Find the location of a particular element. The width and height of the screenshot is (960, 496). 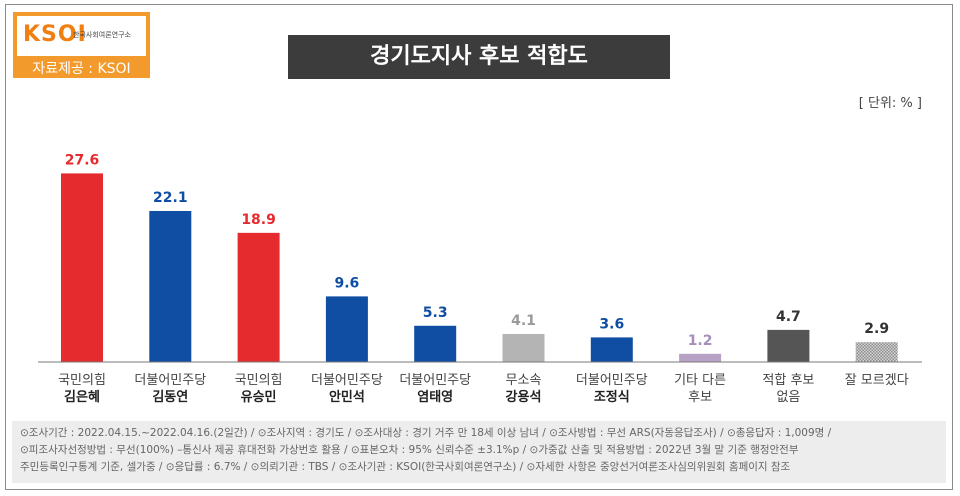

data-label: 22.1 is located at coordinates (170, 198).